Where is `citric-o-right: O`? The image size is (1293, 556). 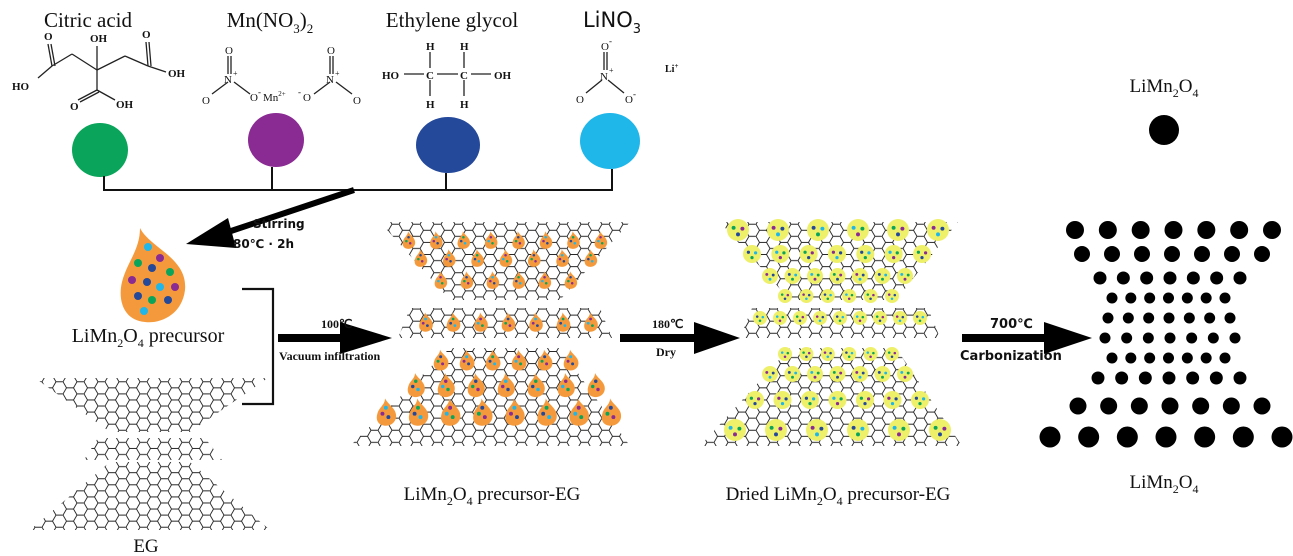
citric-o-right: O is located at coordinates (146, 35).